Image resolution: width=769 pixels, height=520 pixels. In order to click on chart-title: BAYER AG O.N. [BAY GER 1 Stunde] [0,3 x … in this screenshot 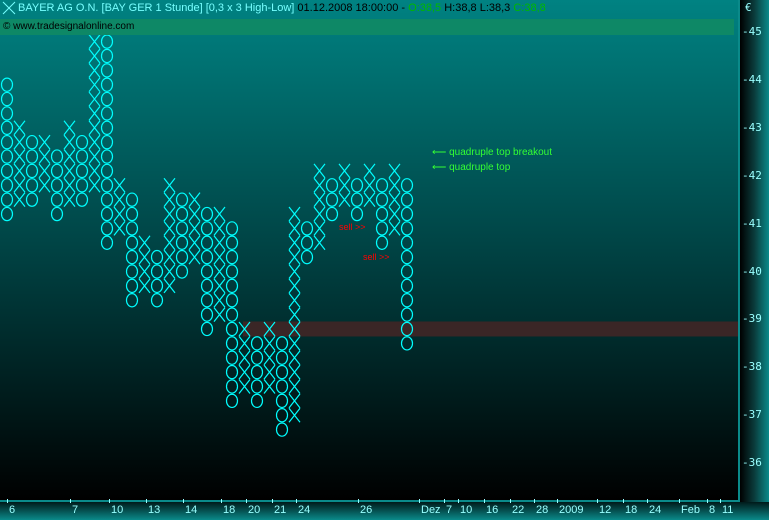, I will do `click(156, 8)`.